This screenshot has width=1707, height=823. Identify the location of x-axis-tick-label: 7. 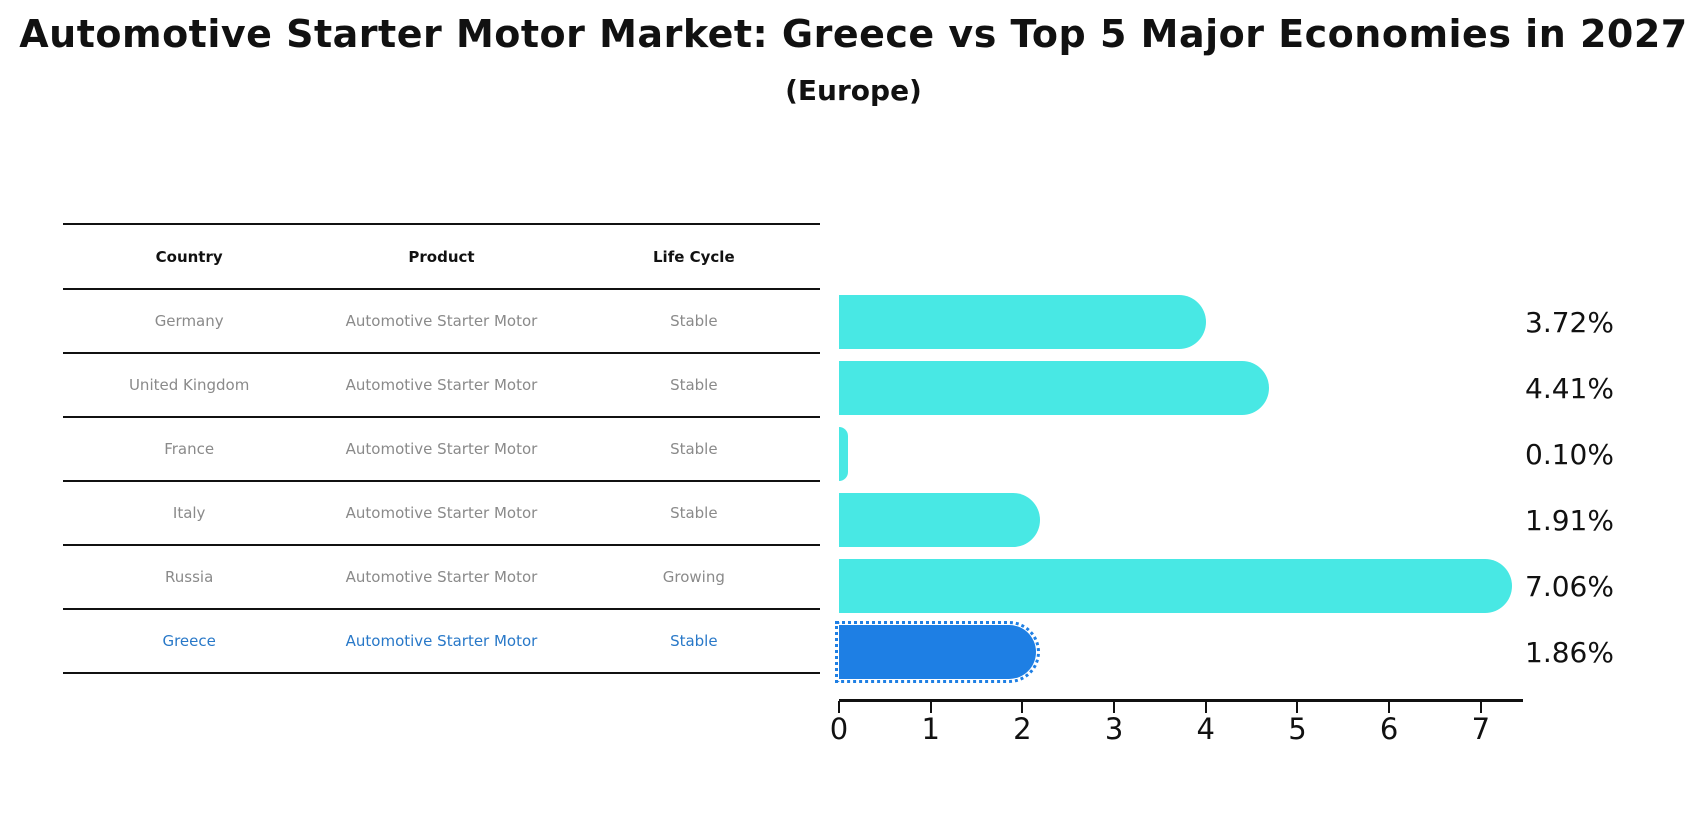
(1481, 729).